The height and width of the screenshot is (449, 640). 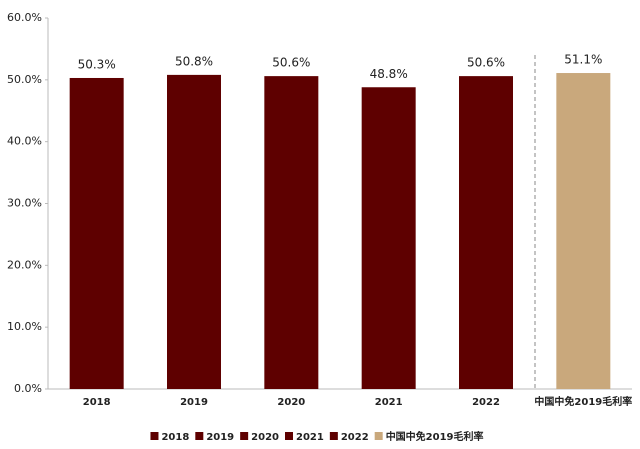 I want to click on x-tick-label: 2022, so click(x=486, y=402).